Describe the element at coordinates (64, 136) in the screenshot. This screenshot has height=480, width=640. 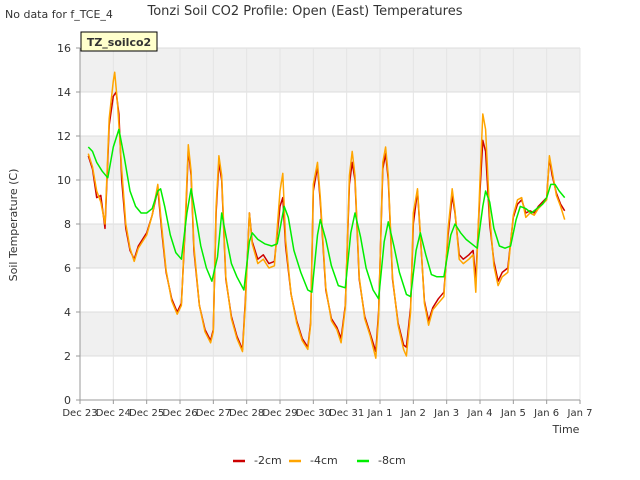
I see `y-tick-label: 12` at that location.